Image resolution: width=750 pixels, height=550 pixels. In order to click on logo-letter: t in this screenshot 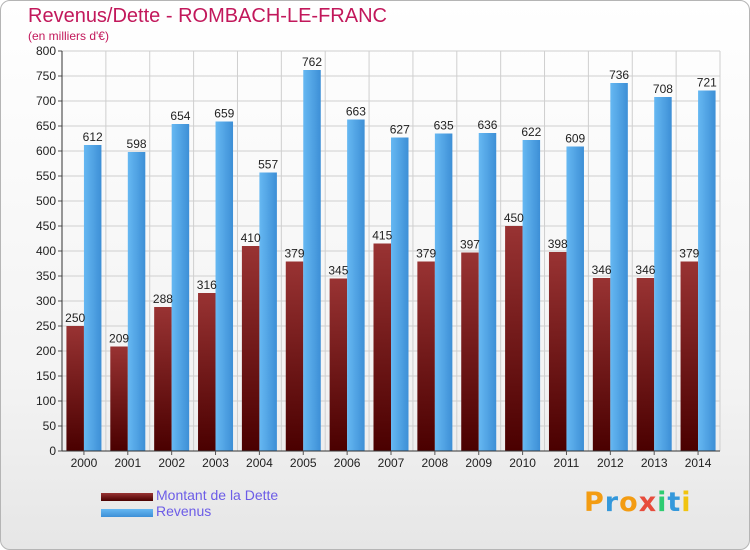, I will do `click(674, 502)`.